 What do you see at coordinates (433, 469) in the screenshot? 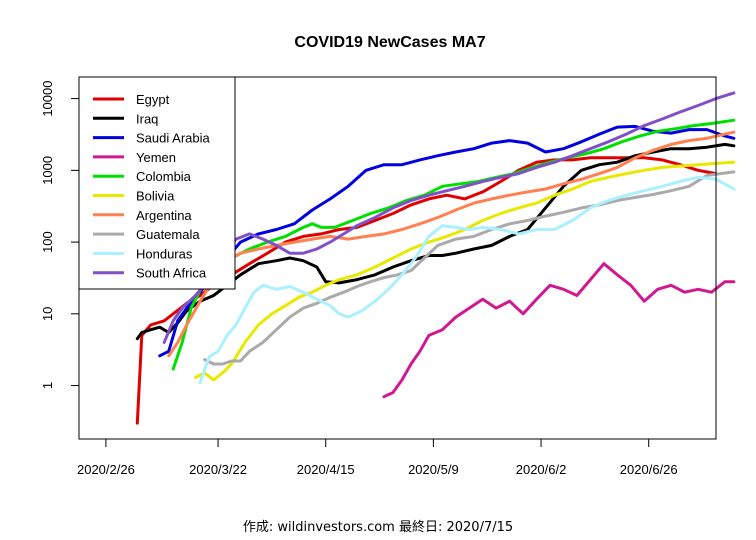
I see `x-tick-label: 2020/5/9` at bounding box center [433, 469].